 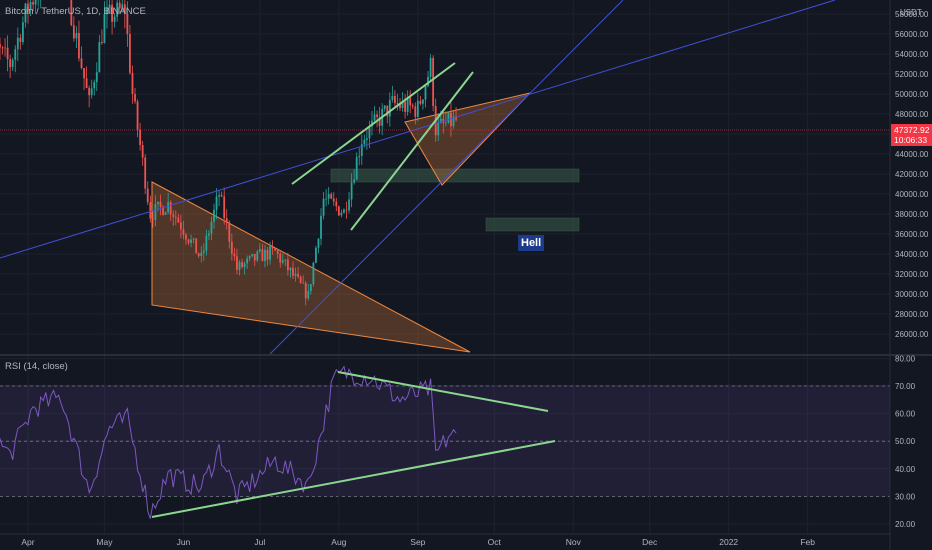 I want to click on rsi-tick-label: 50.00, so click(x=905, y=441).